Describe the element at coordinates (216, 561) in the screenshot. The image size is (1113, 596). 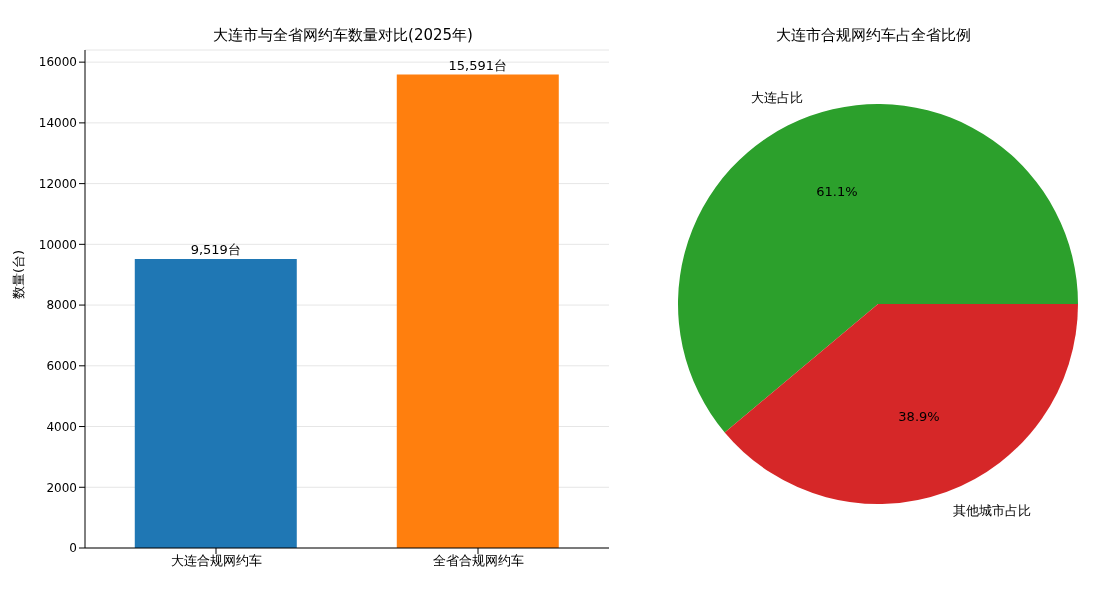
I see `x-tick-label: 大连合规网约车` at that location.